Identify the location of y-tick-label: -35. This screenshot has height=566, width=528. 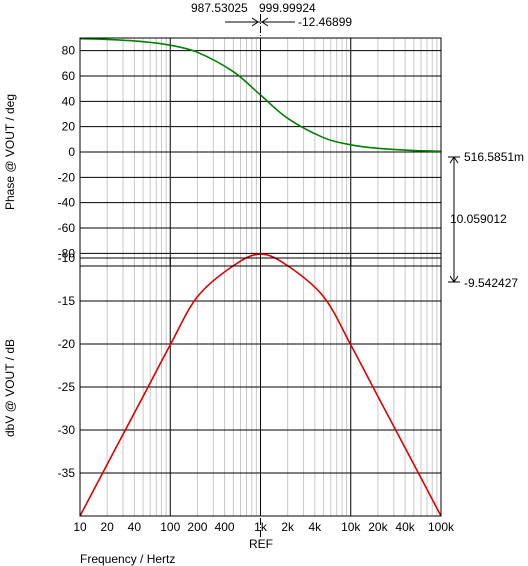
(67, 473).